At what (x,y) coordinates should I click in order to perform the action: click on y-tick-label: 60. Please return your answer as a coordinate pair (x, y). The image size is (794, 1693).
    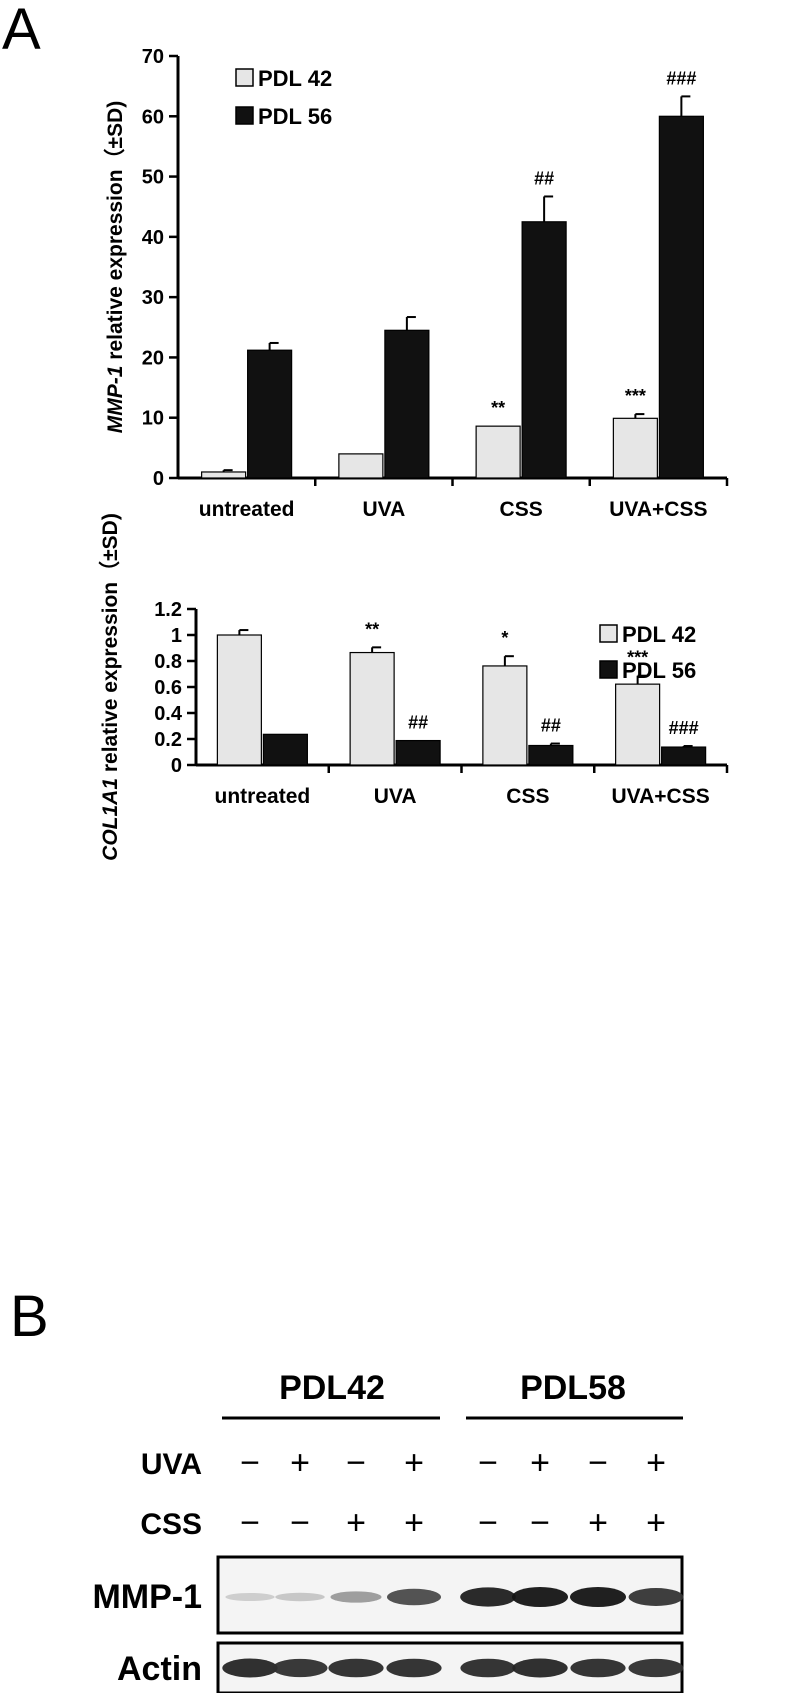
    Looking at the image, I should click on (153, 117).